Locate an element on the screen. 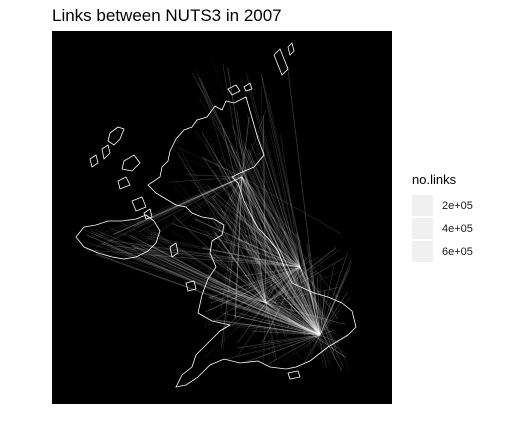 The width and height of the screenshot is (520, 429). hebrides-outline is located at coordinates (106, 152).